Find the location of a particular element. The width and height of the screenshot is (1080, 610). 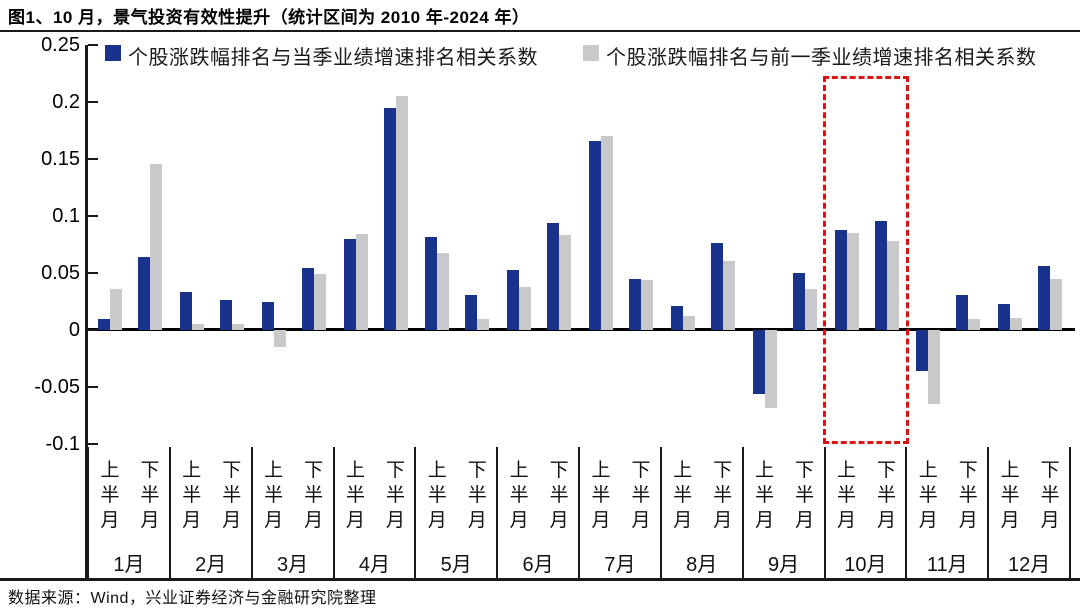

bar-previous-quarter-3月-上半月 is located at coordinates (279, 339).